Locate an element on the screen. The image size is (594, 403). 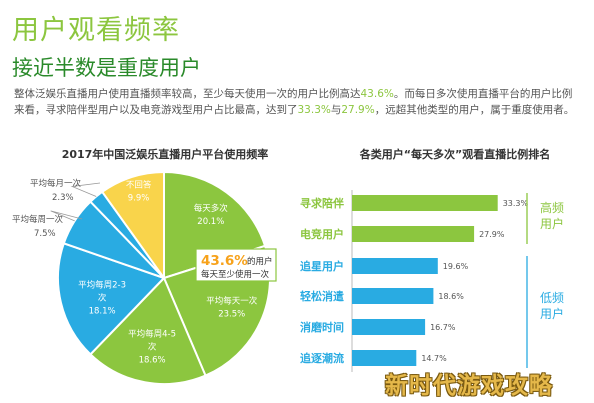
pie-slice-label: 20.1% is located at coordinates (210, 222).